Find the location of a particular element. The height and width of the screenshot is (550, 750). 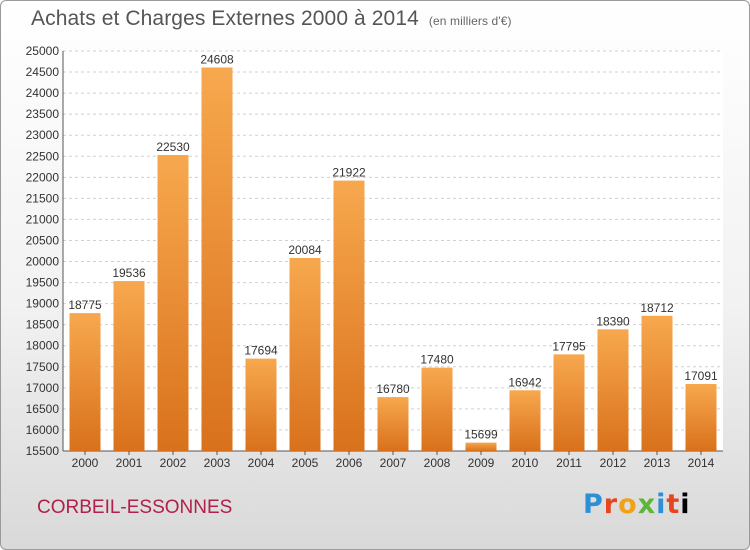

logo-letter: x is located at coordinates (647, 504).